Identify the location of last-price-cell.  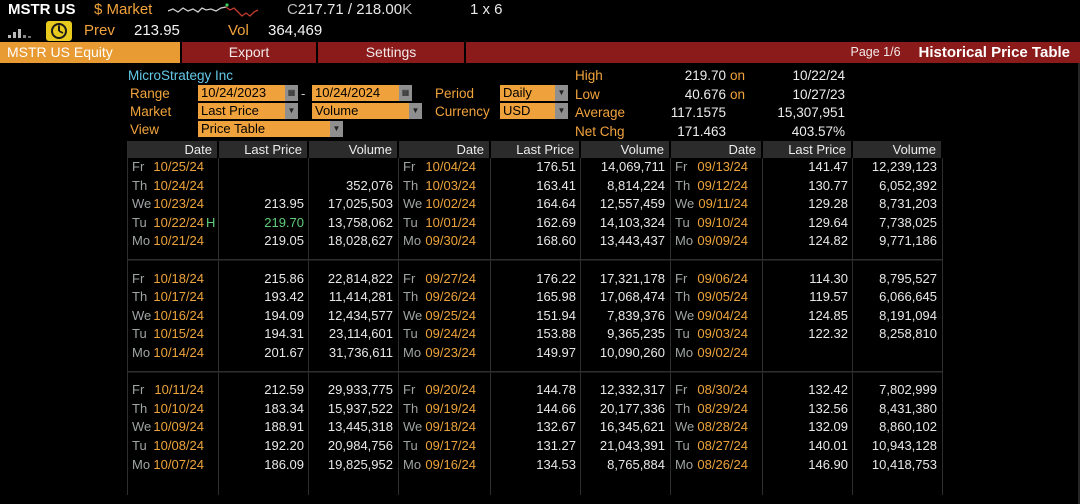
(264, 167).